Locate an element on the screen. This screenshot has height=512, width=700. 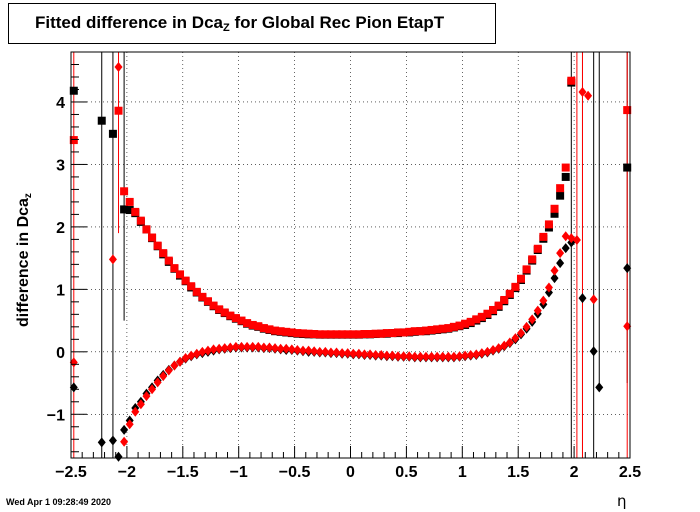
x-tick-label: 1.5 is located at coordinates (518, 472).